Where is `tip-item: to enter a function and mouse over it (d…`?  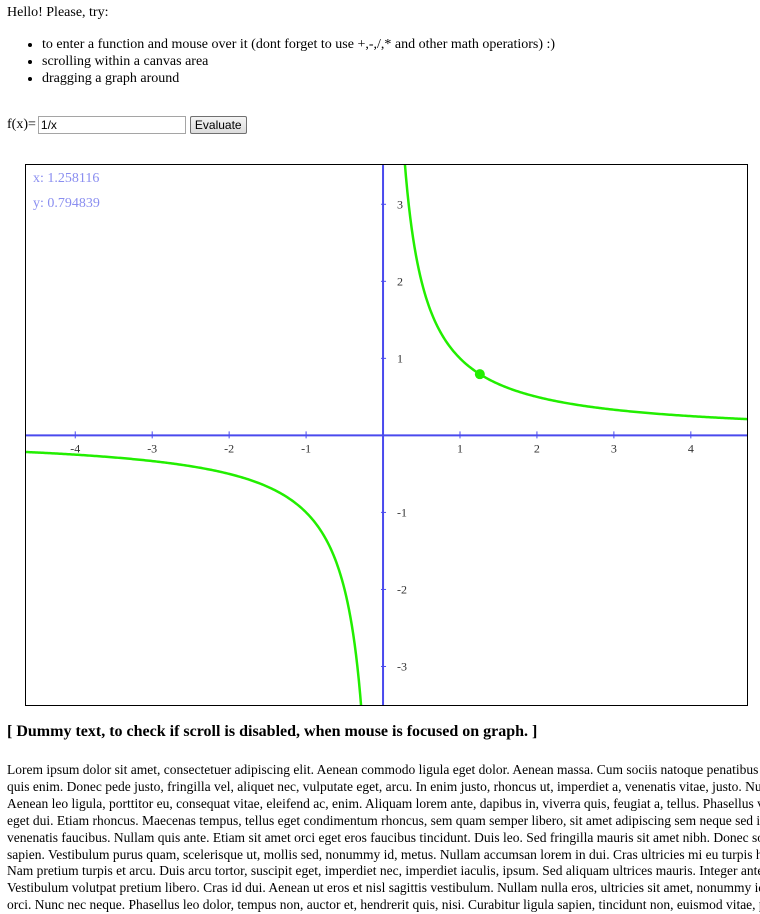
tip-item: to enter a function and mouse over it (d… is located at coordinates (298, 44).